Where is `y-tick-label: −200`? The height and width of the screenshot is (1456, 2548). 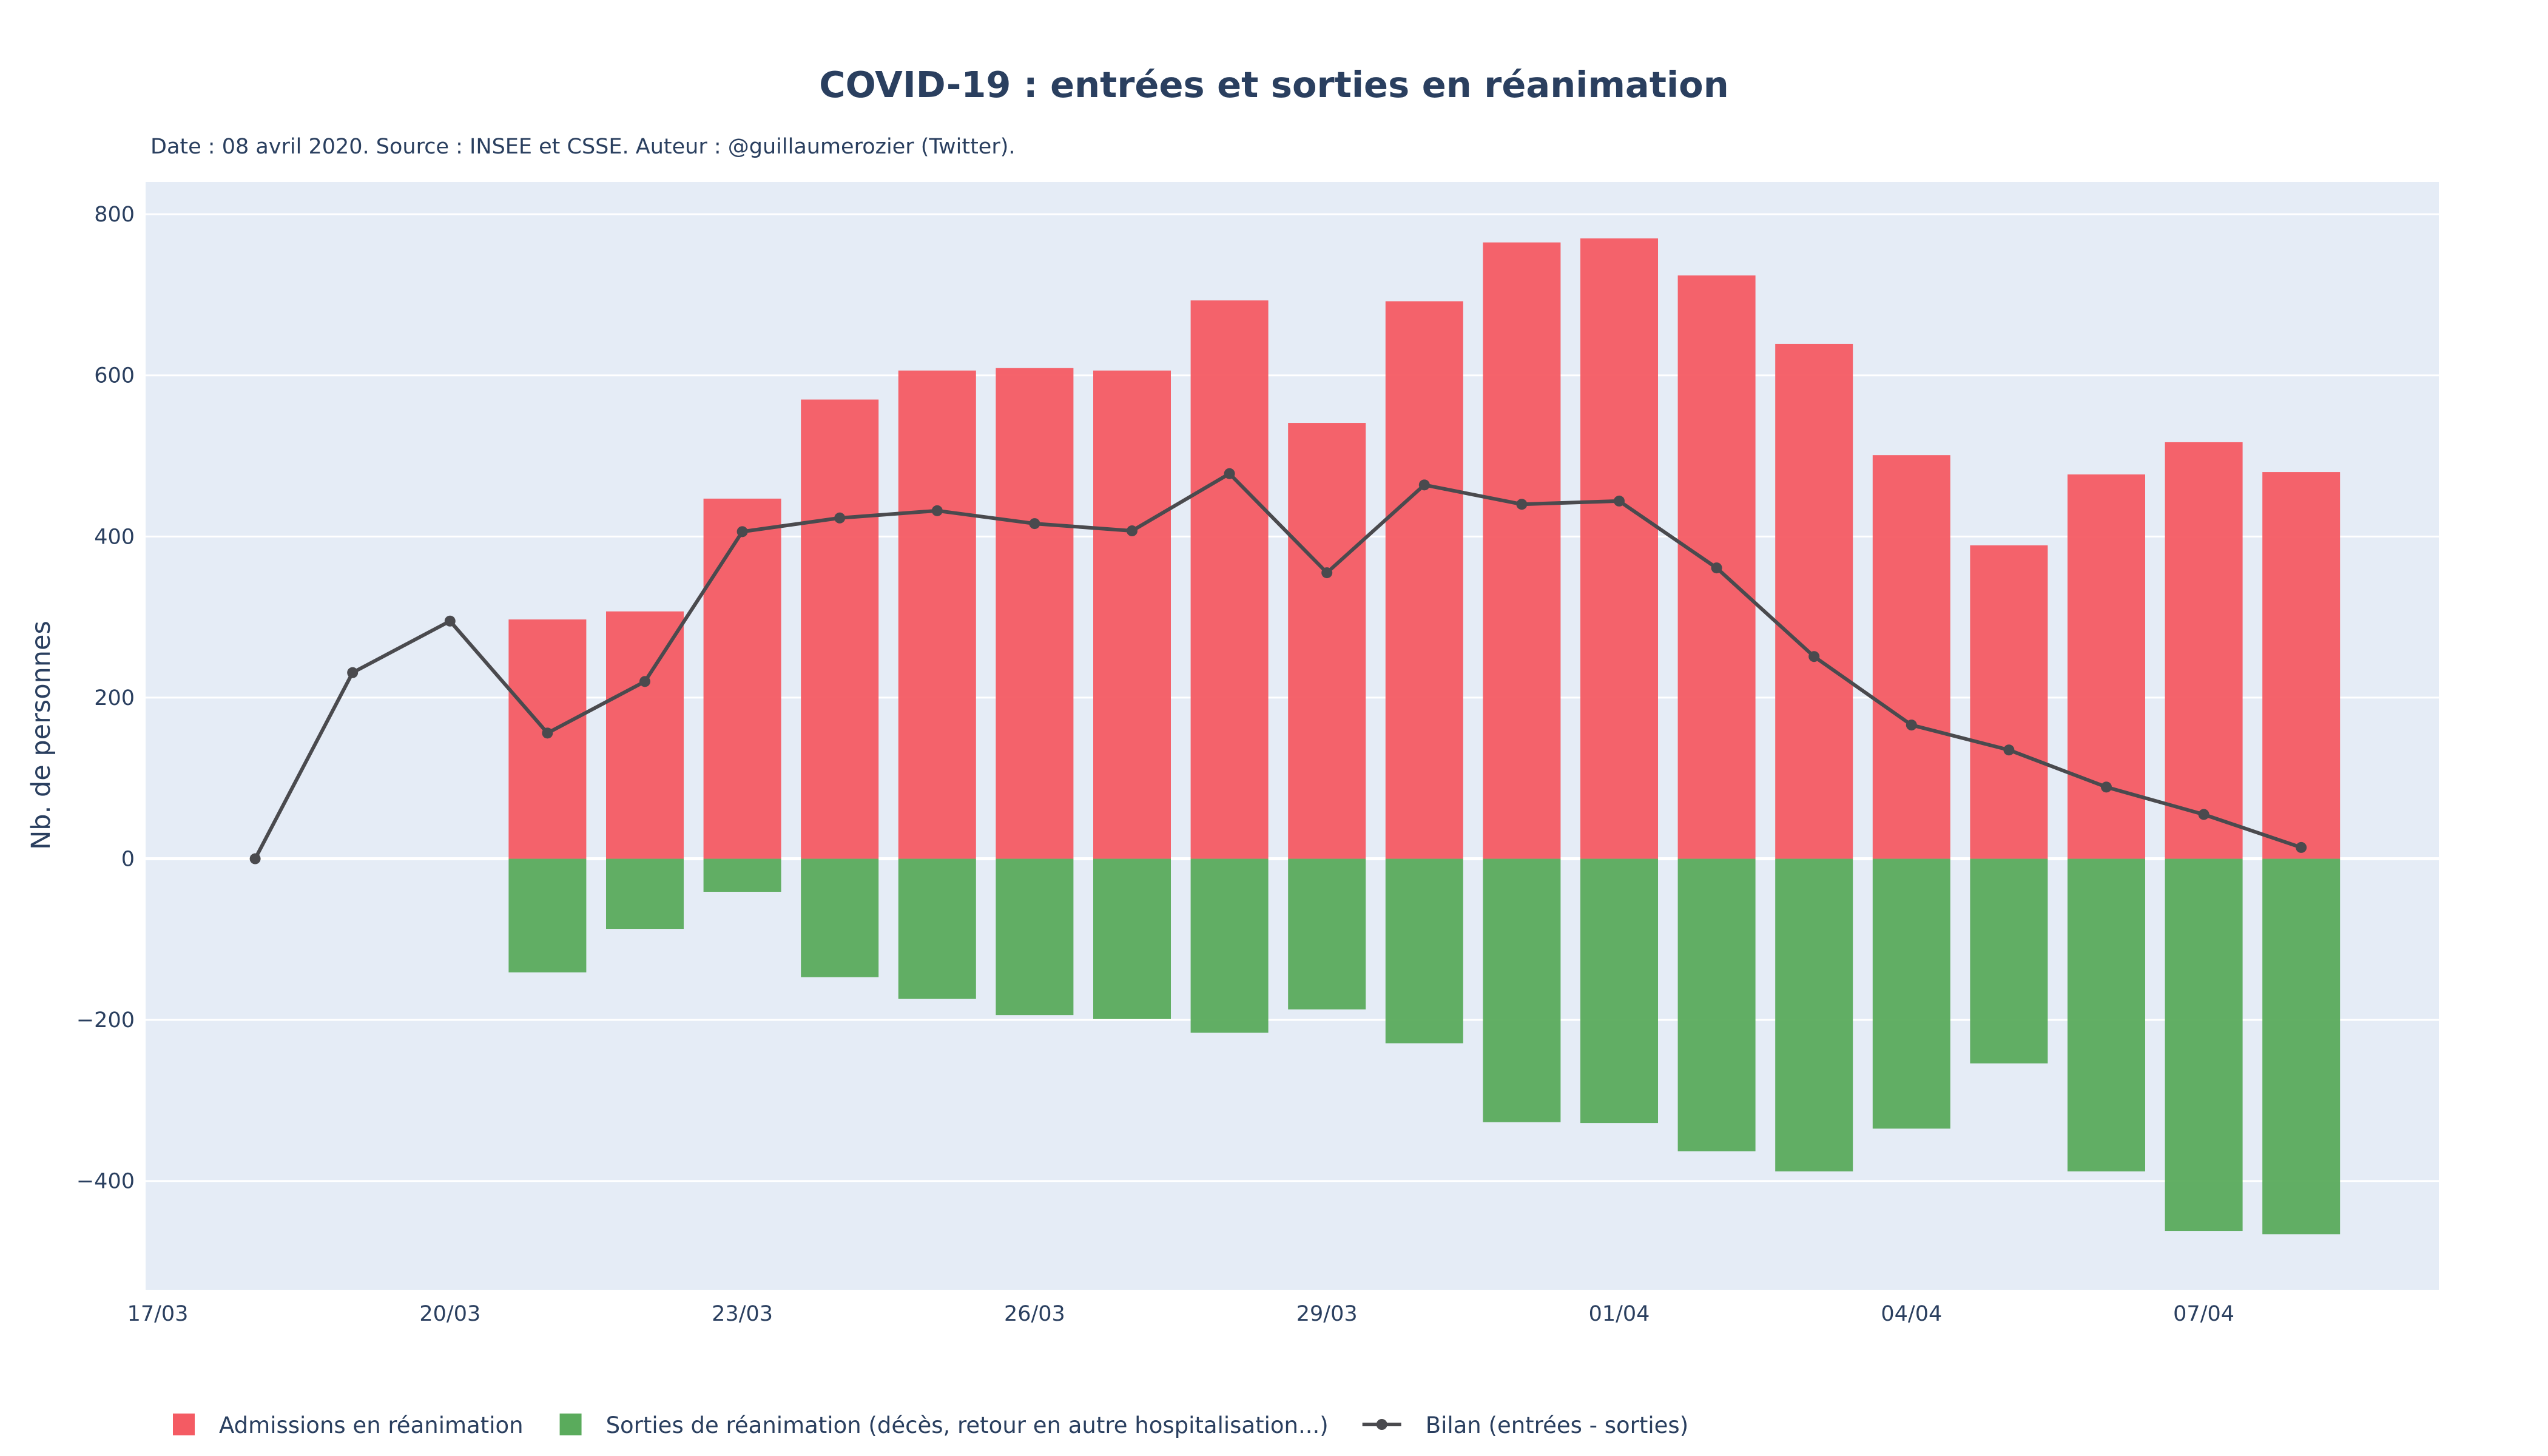 y-tick-label: −200 is located at coordinates (105, 1020).